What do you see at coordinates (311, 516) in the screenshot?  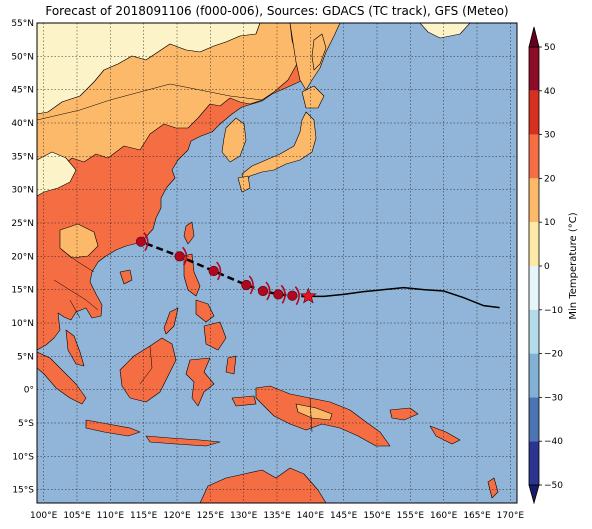 I see `lon-tick-label: 140°E` at bounding box center [311, 516].